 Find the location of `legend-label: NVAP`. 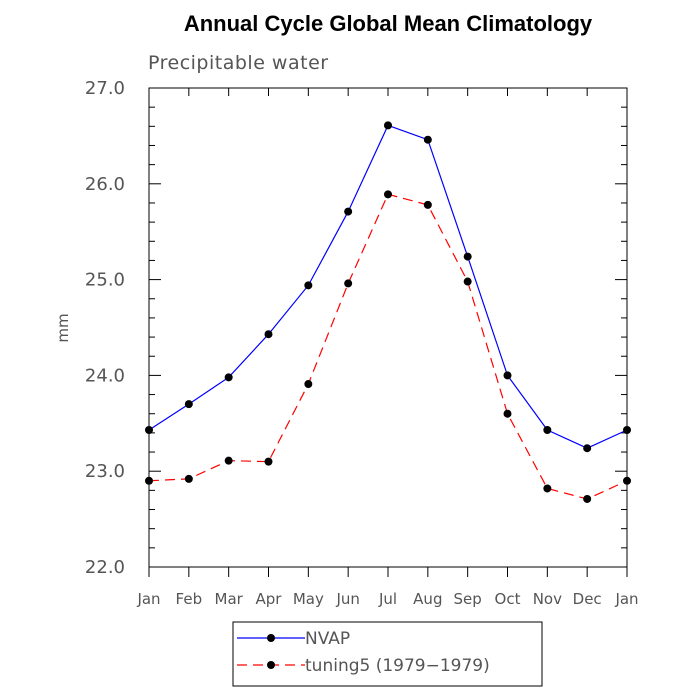

legend-label: NVAP is located at coordinates (327, 639).